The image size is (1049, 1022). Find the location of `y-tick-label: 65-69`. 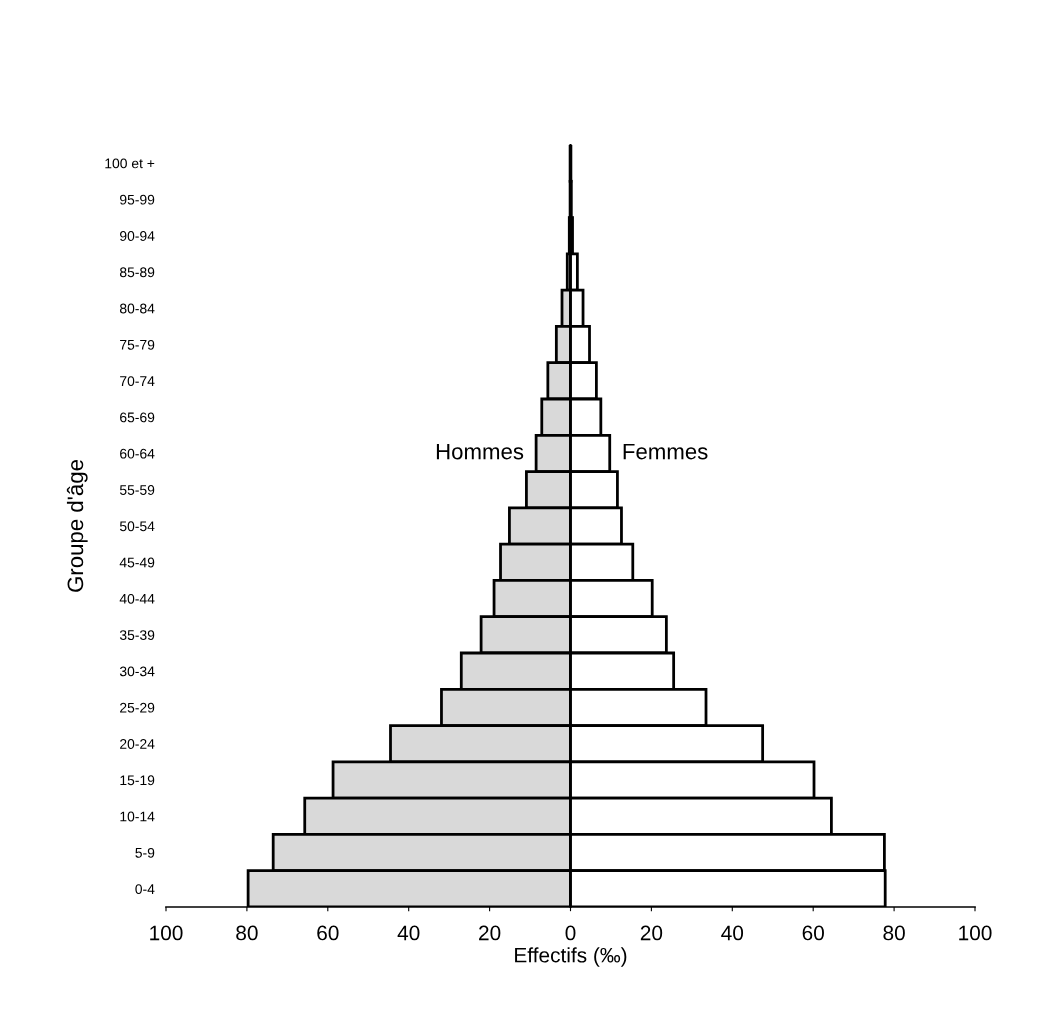

y-tick-label: 65-69 is located at coordinates (137, 417).